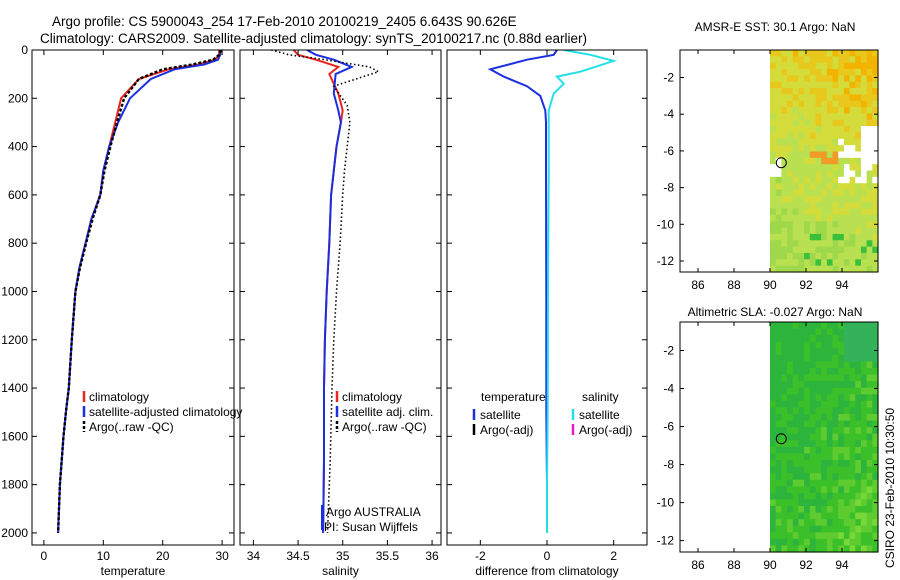 Image resolution: width=900 pixels, height=580 pixels. Describe the element at coordinates (770, 285) in the screenshot. I see `x-tick-label: 90` at that location.